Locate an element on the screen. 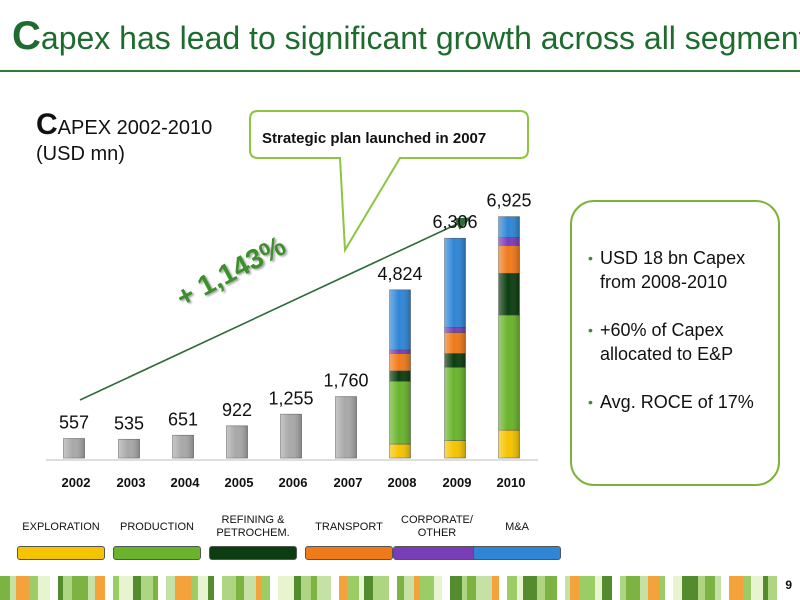  x-tick-labels-group: 2002 2003 2004 2005 2006 2007 2008 2009 2010 is located at coordinates (294, 482).